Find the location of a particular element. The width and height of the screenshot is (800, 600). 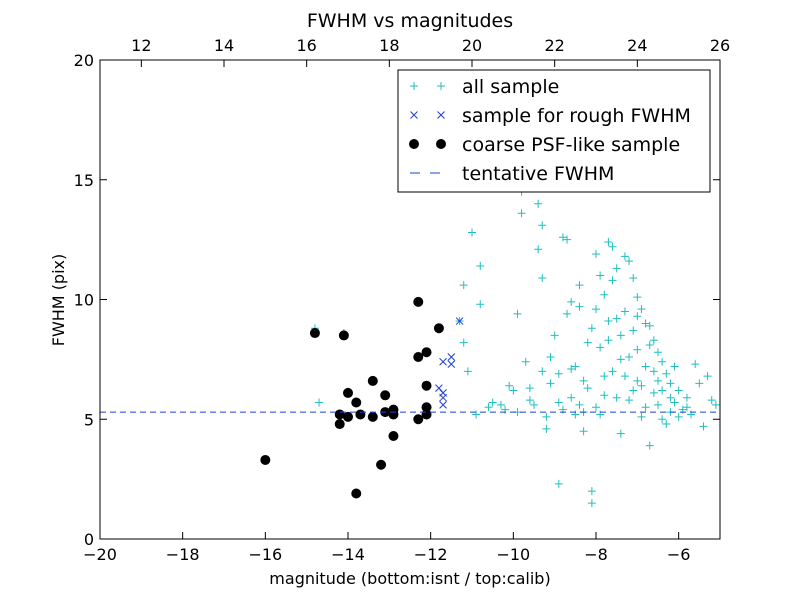

x-tick-label: −14 is located at coordinates (348, 554).